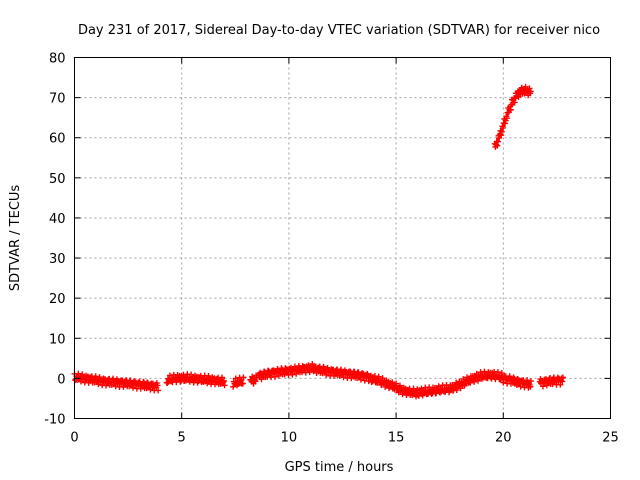  Describe the element at coordinates (396, 438) in the screenshot. I see `x-tick-label: 15` at that location.